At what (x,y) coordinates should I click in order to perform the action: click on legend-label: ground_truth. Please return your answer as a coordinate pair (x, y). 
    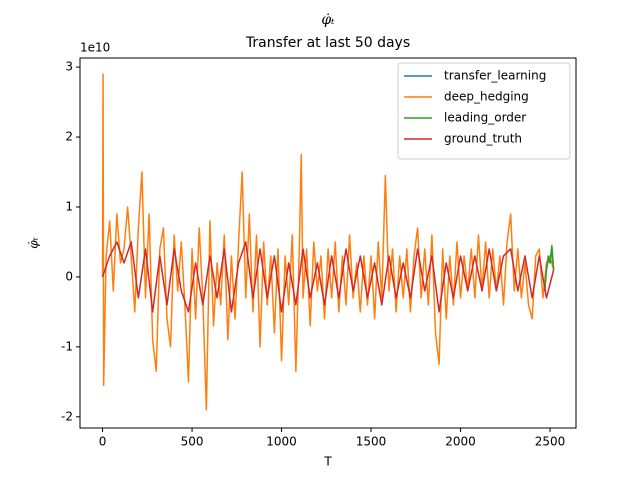
    Looking at the image, I should click on (483, 139).